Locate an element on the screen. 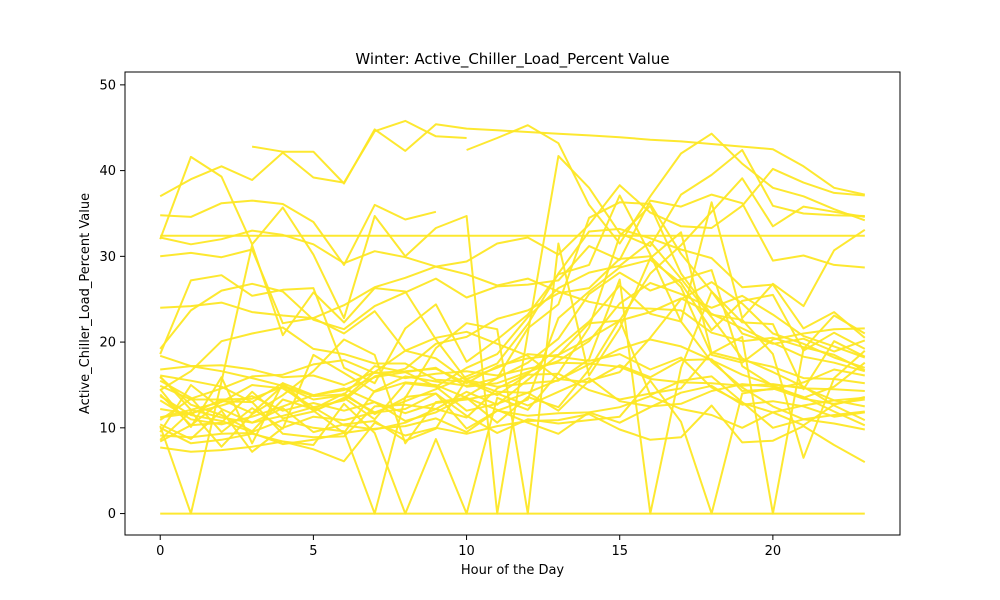 This screenshot has height=600, width=1000. y-tick-label: 50 is located at coordinates (107, 85).